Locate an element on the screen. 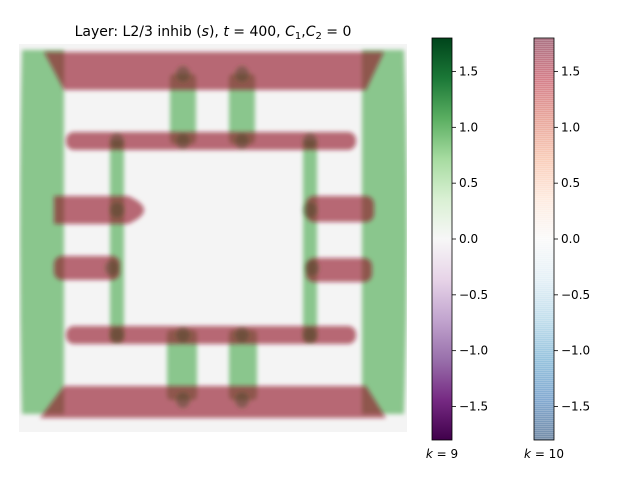 This screenshot has height=480, width=640. colorbar-k10-tick-label: 0.5 is located at coordinates (570, 183).